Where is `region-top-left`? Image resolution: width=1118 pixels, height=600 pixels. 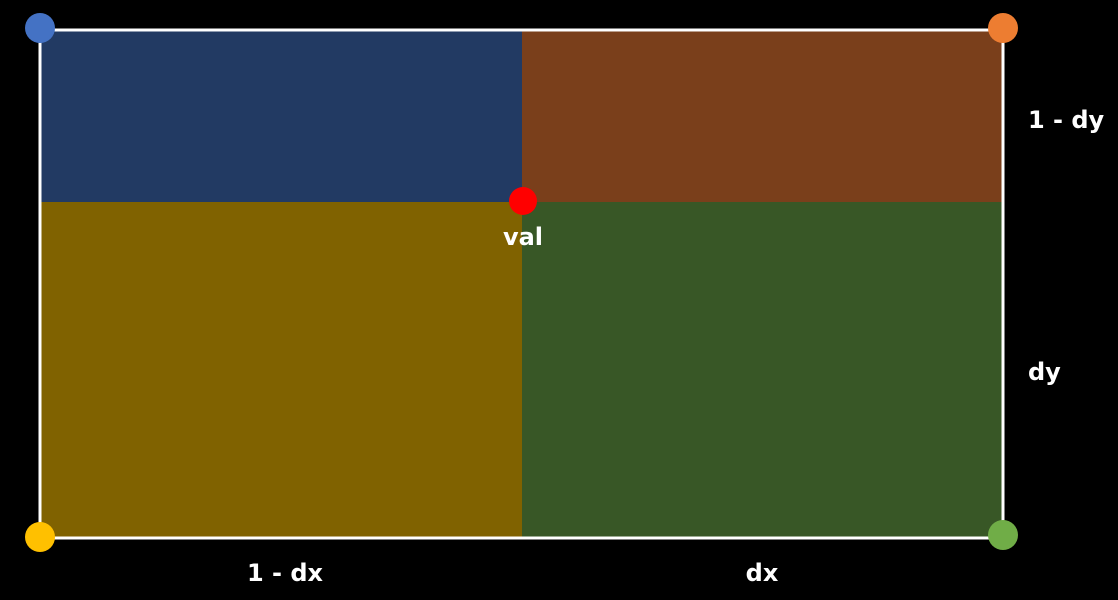
region-top-left is located at coordinates (281, 116).